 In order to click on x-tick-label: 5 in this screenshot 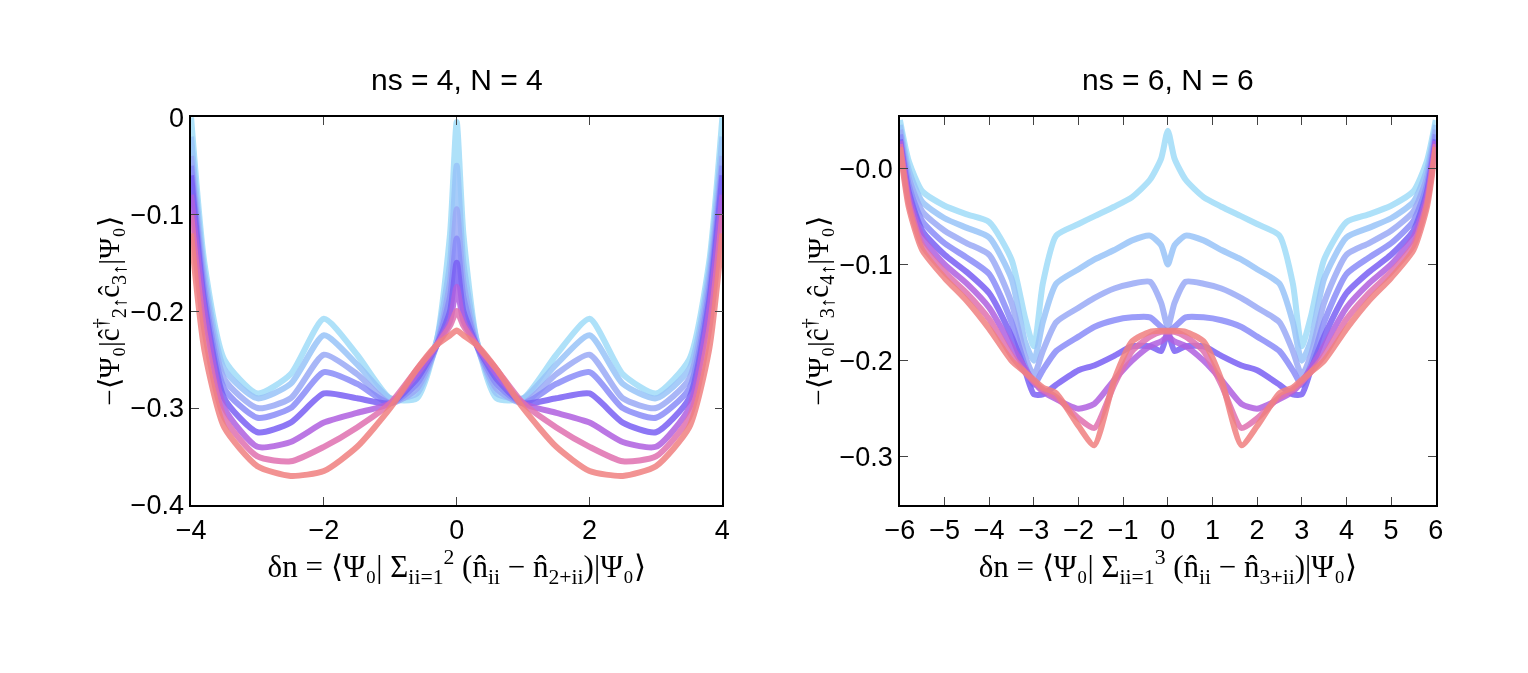, I will do `click(1391, 530)`.